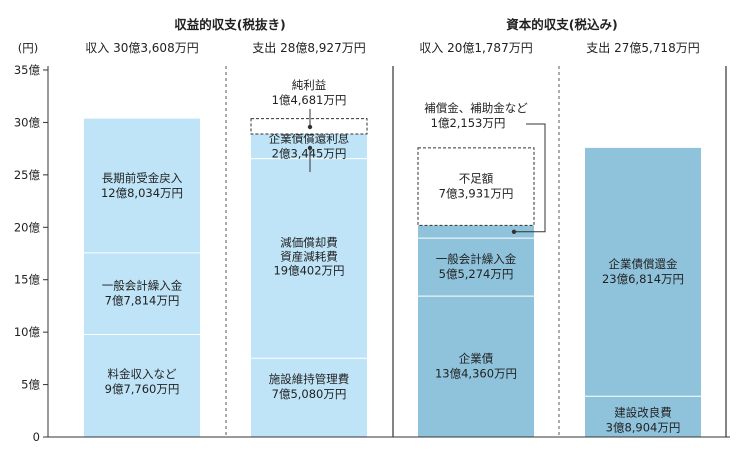  Describe the element at coordinates (309, 242) in the screenshot. I see `segment-label: 減価償却費` at that location.